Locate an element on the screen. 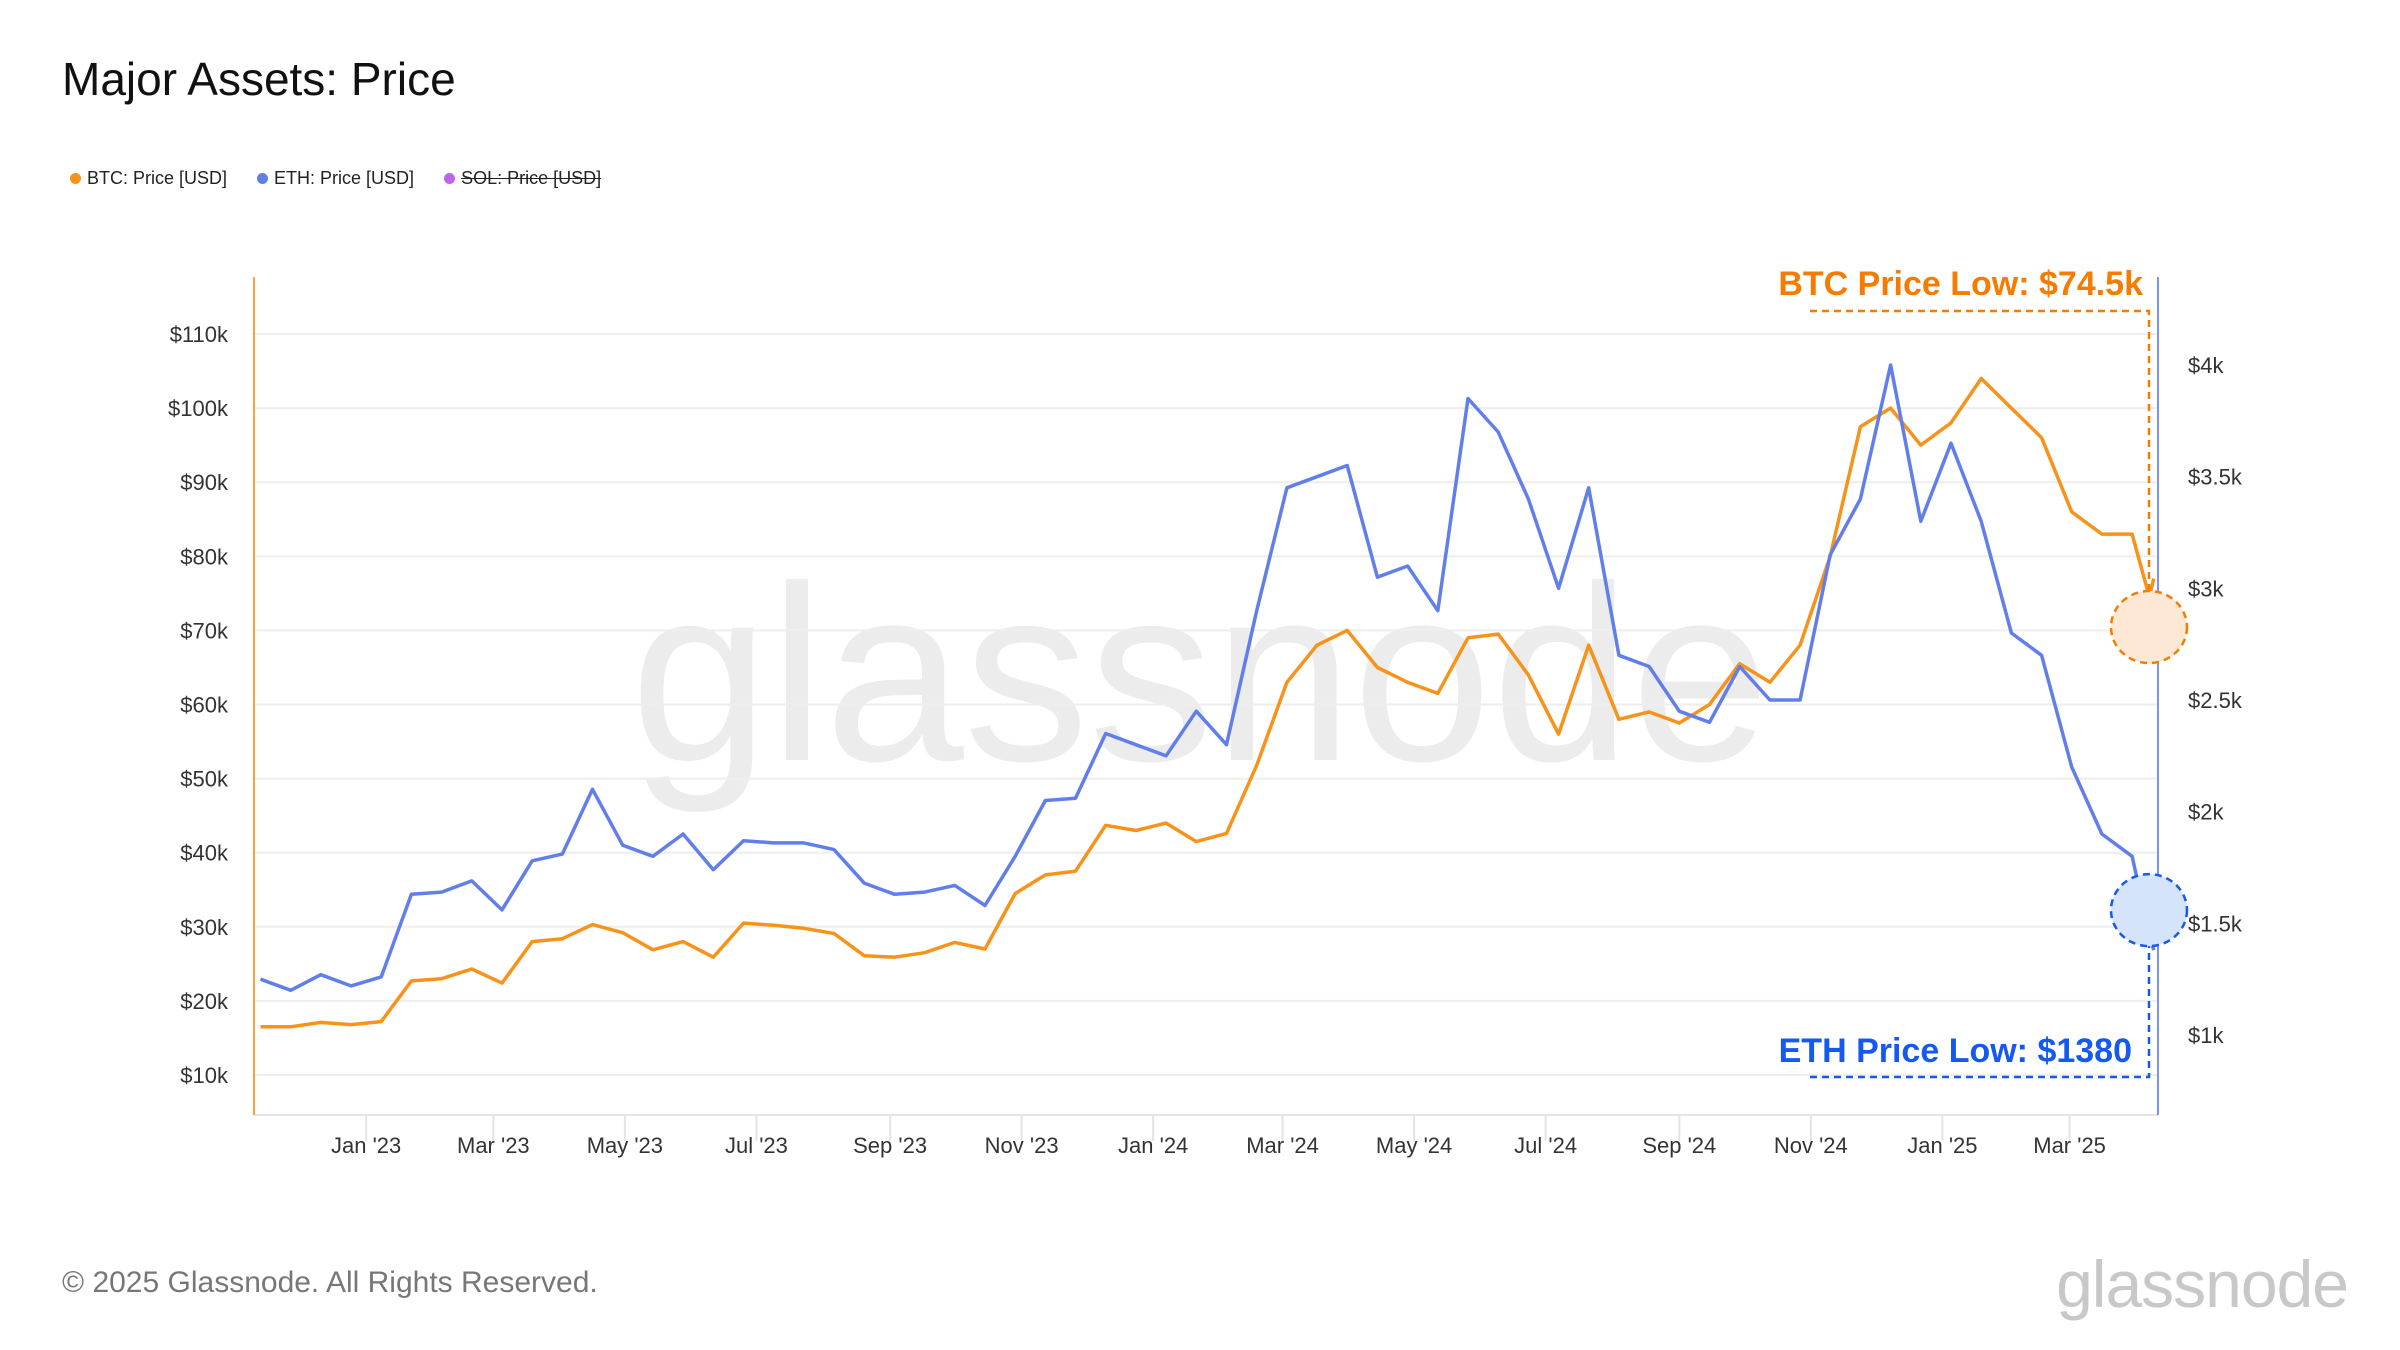  y-left-tick-label: $40k is located at coordinates (204, 853).